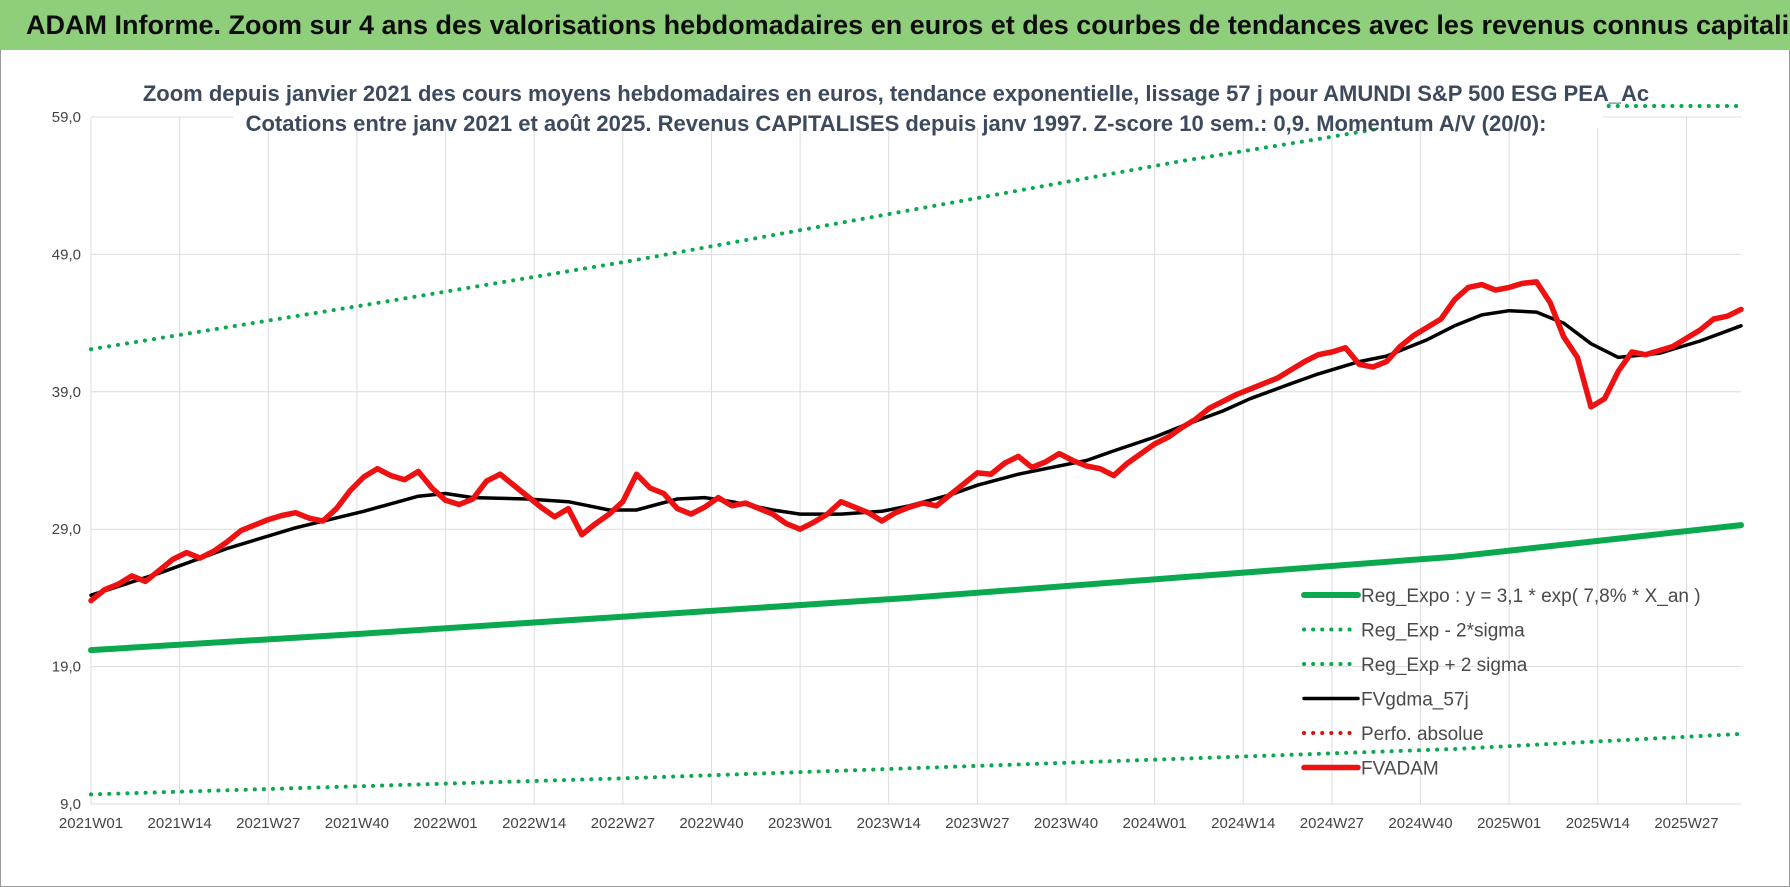  I want to click on y-tick-label: 39,0, so click(66, 392).